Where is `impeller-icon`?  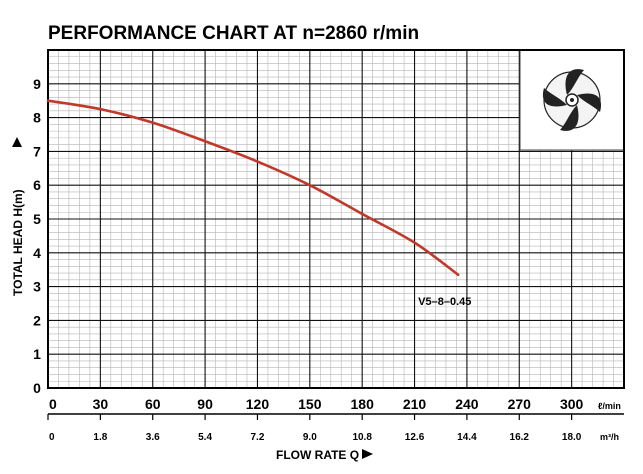
impeller-icon is located at coordinates (572, 100).